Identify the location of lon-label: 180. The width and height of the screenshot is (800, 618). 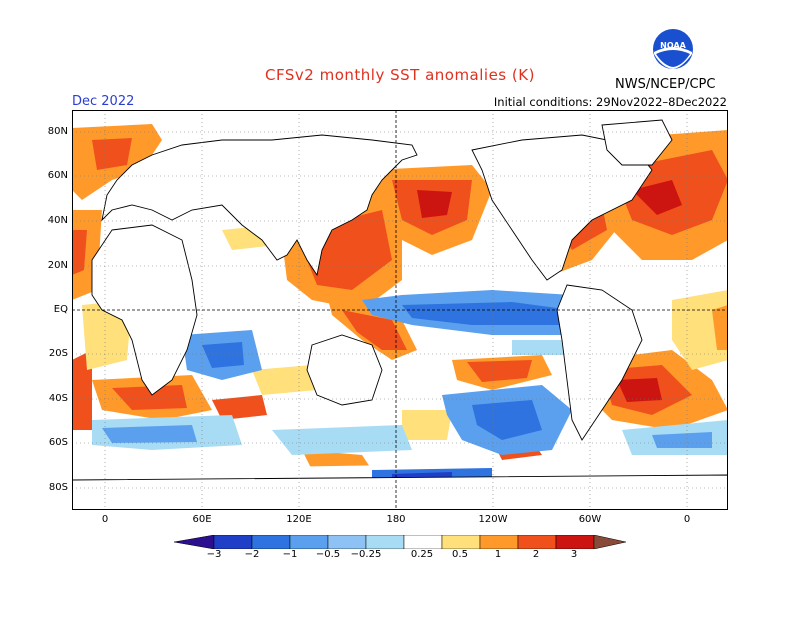
(396, 519).